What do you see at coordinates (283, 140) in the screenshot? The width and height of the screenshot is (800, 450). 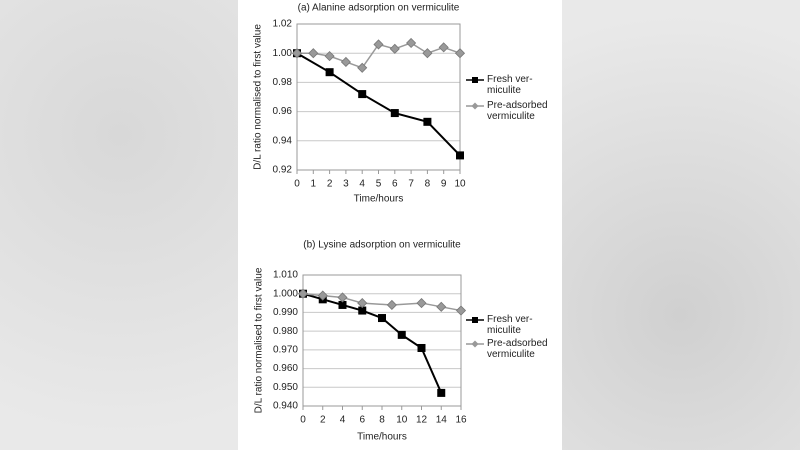 I see `y-tick-label: 0.94` at bounding box center [283, 140].